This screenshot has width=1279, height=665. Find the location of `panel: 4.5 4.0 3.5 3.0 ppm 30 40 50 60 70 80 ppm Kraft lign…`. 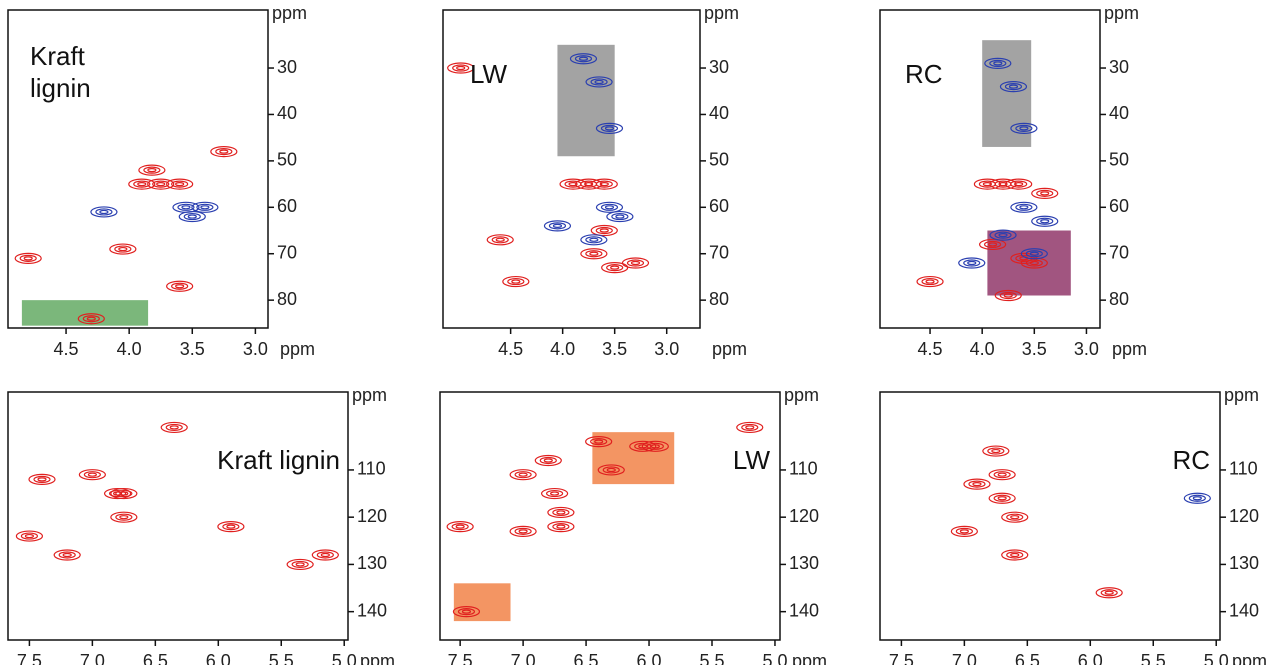

panel: 4.5 4.0 3.5 3.0 ppm 30 40 50 60 70 80 ppm Kraft lign… is located at coordinates (161, 181).